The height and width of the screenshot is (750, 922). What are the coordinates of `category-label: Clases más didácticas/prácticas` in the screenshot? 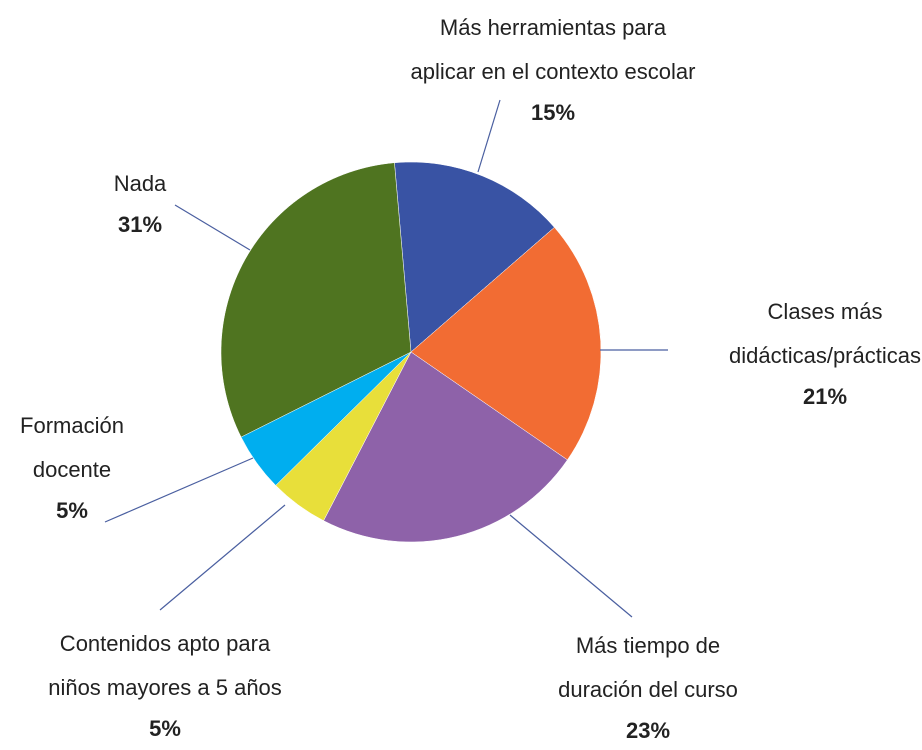 It's located at (825, 333).